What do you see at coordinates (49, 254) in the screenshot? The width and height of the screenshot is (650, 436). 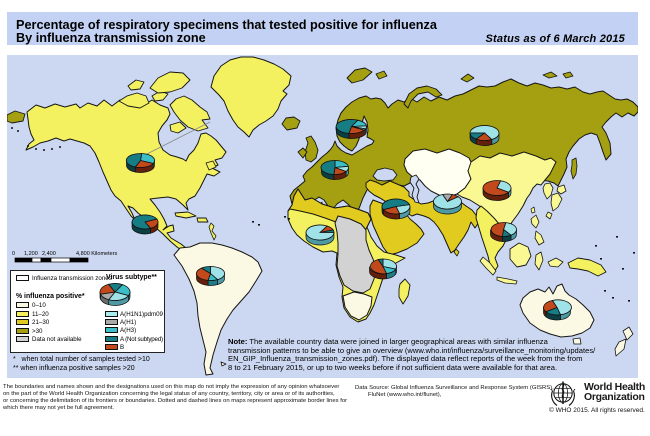 I see `svg-text: 2,400` at bounding box center [49, 254].